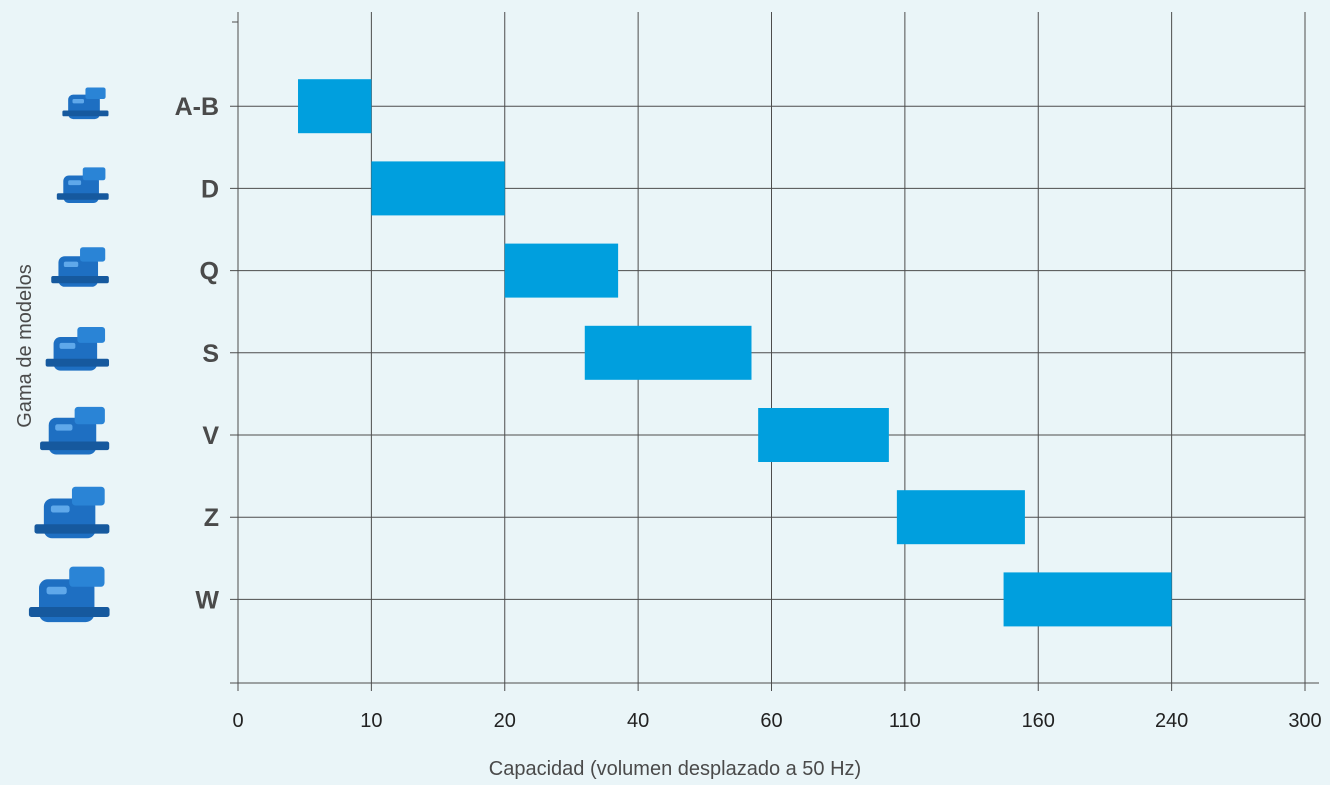 The width and height of the screenshot is (1330, 785). What do you see at coordinates (210, 436) in the screenshot?
I see `category-label: V` at bounding box center [210, 436].